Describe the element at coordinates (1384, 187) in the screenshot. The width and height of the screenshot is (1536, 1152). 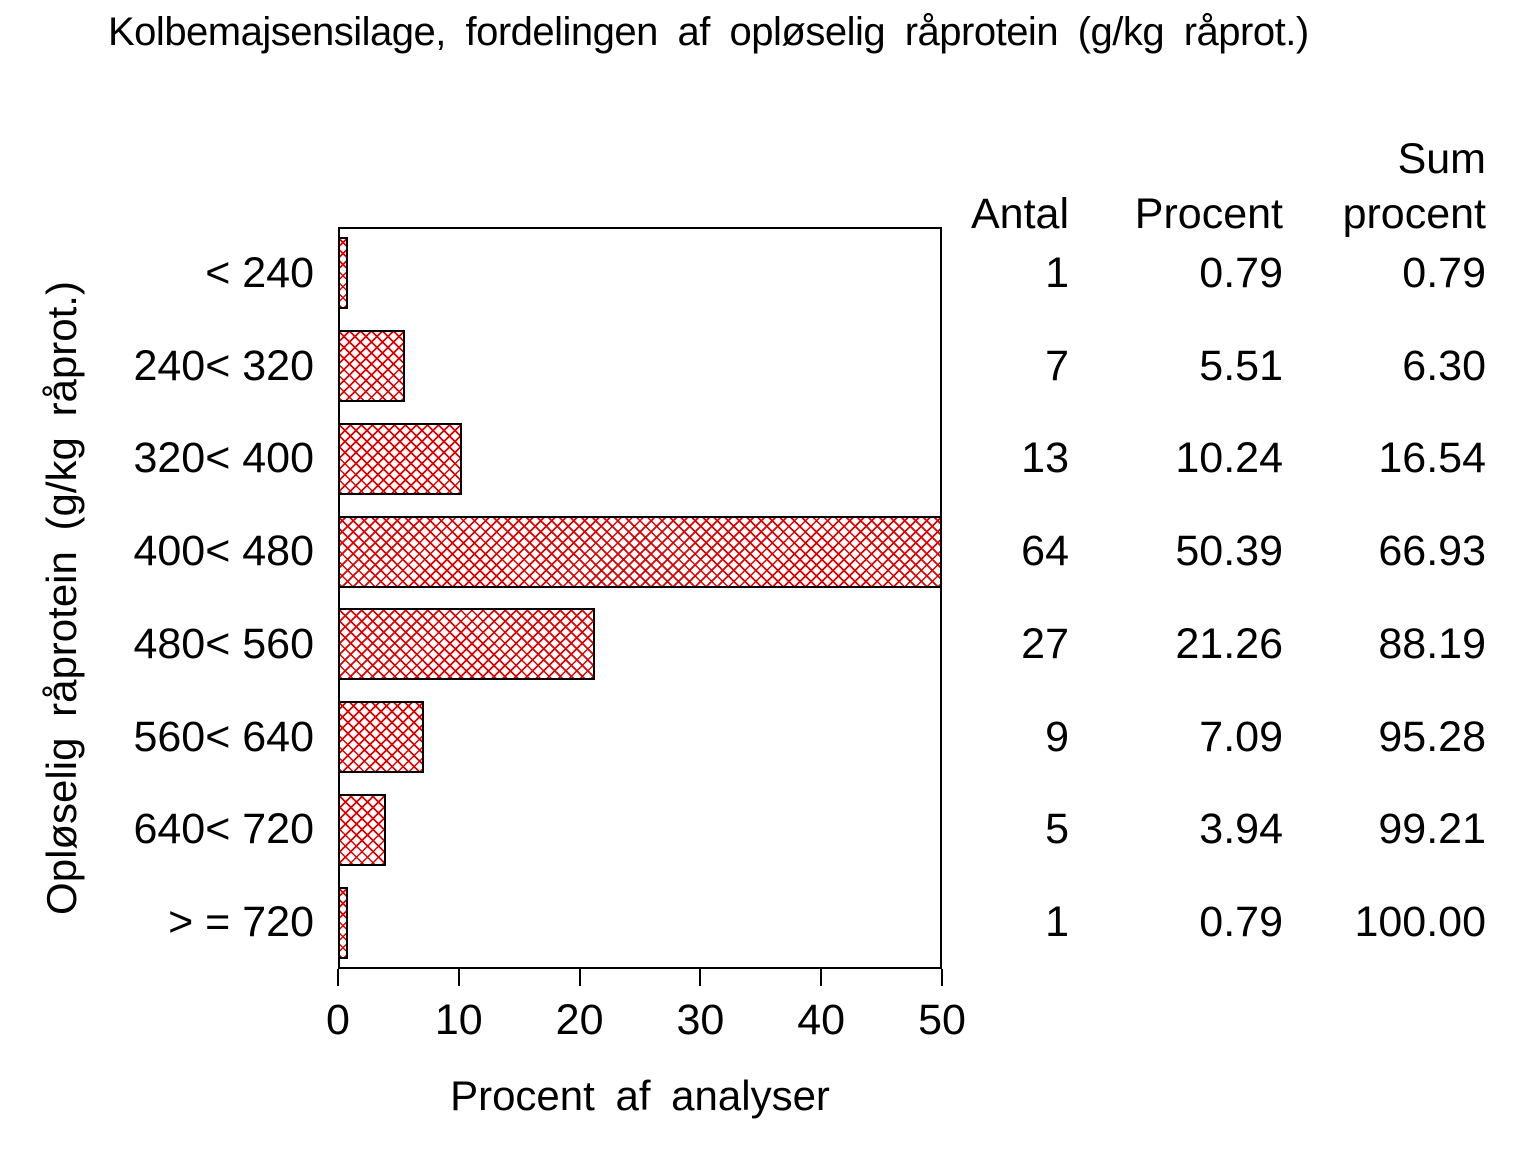
I see `column-header-sum-procent: Sum procent` at that location.